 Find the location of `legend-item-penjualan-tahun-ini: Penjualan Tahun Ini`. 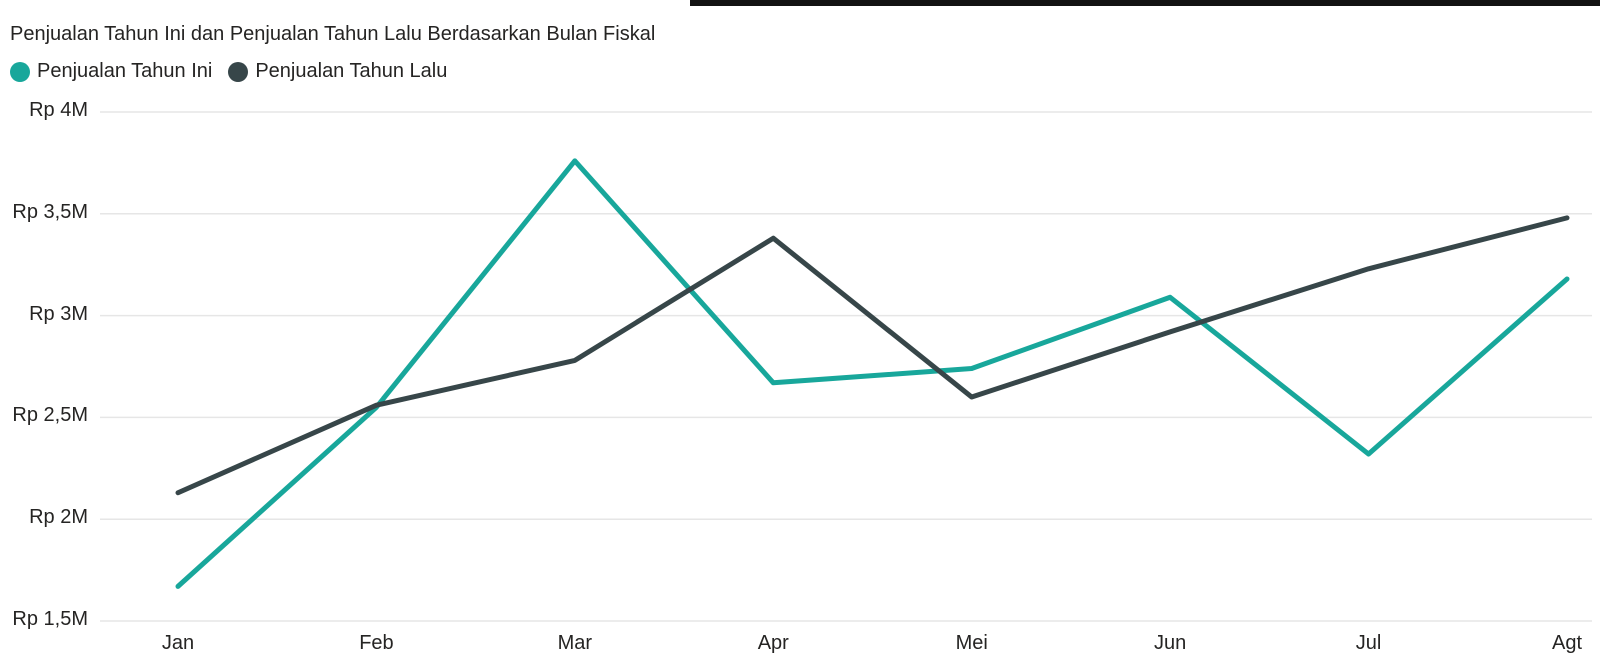

legend-item-penjualan-tahun-ini: Penjualan Tahun Ini is located at coordinates (111, 71).